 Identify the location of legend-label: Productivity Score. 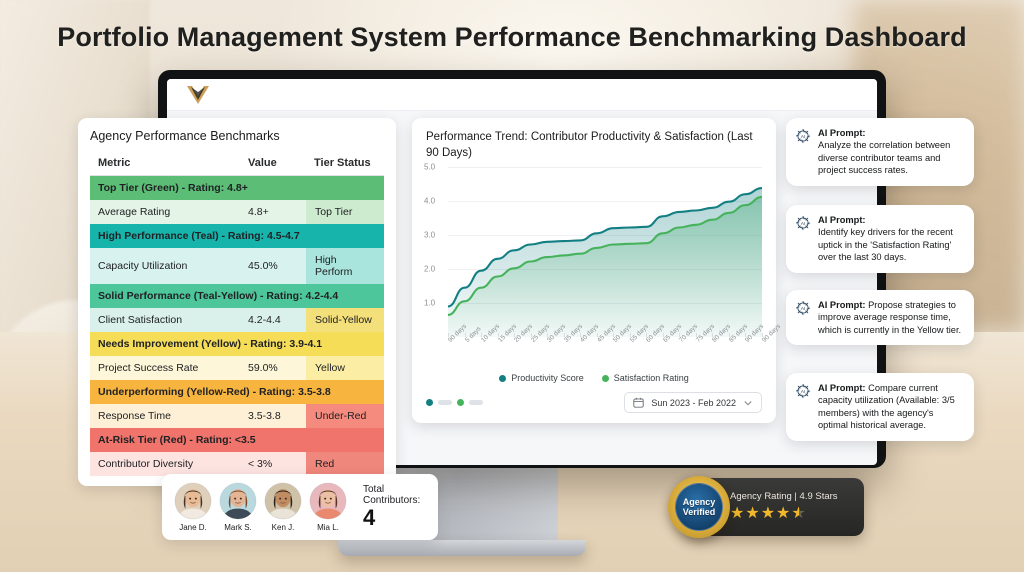
(547, 378).